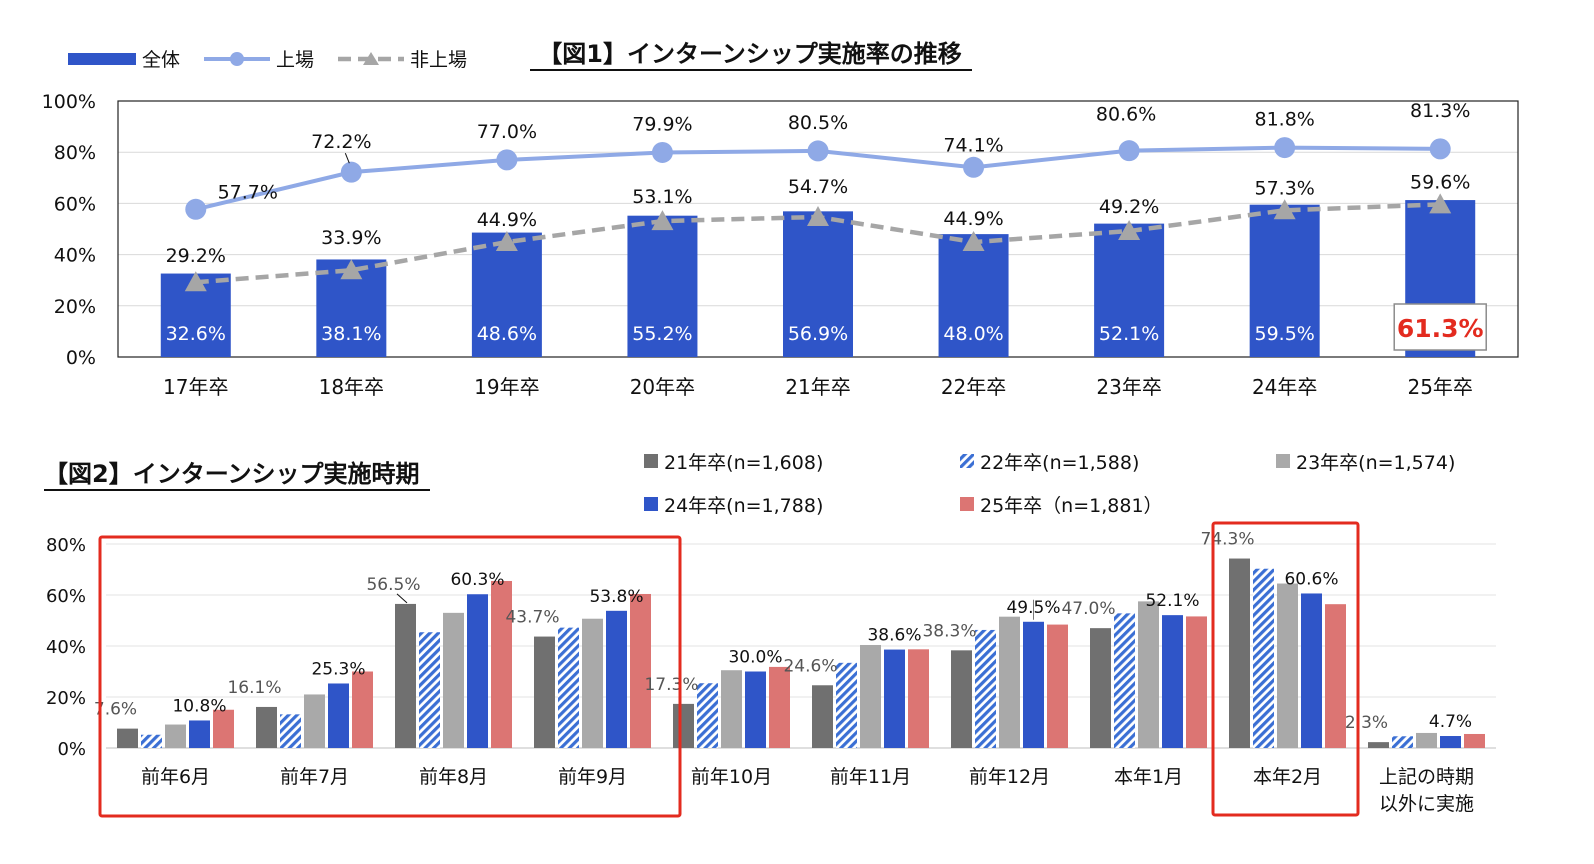 Image resolution: width=1594 pixels, height=864 pixels. What do you see at coordinates (1088, 609) in the screenshot?
I see `chart2-data-label: 47.0%` at bounding box center [1088, 609].